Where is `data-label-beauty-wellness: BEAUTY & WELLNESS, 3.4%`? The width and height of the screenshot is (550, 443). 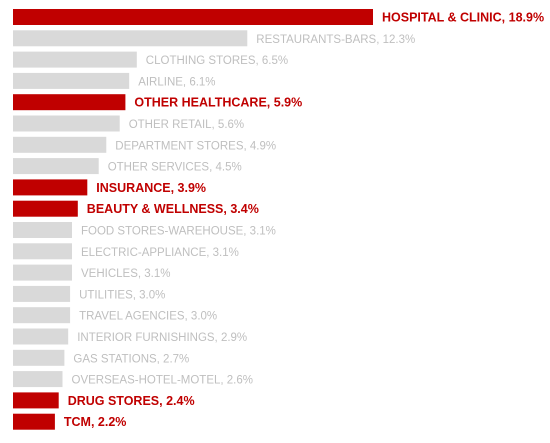 data-label-beauty-wellness: BEAUTY & WELLNESS, 3.4% is located at coordinates (173, 209).